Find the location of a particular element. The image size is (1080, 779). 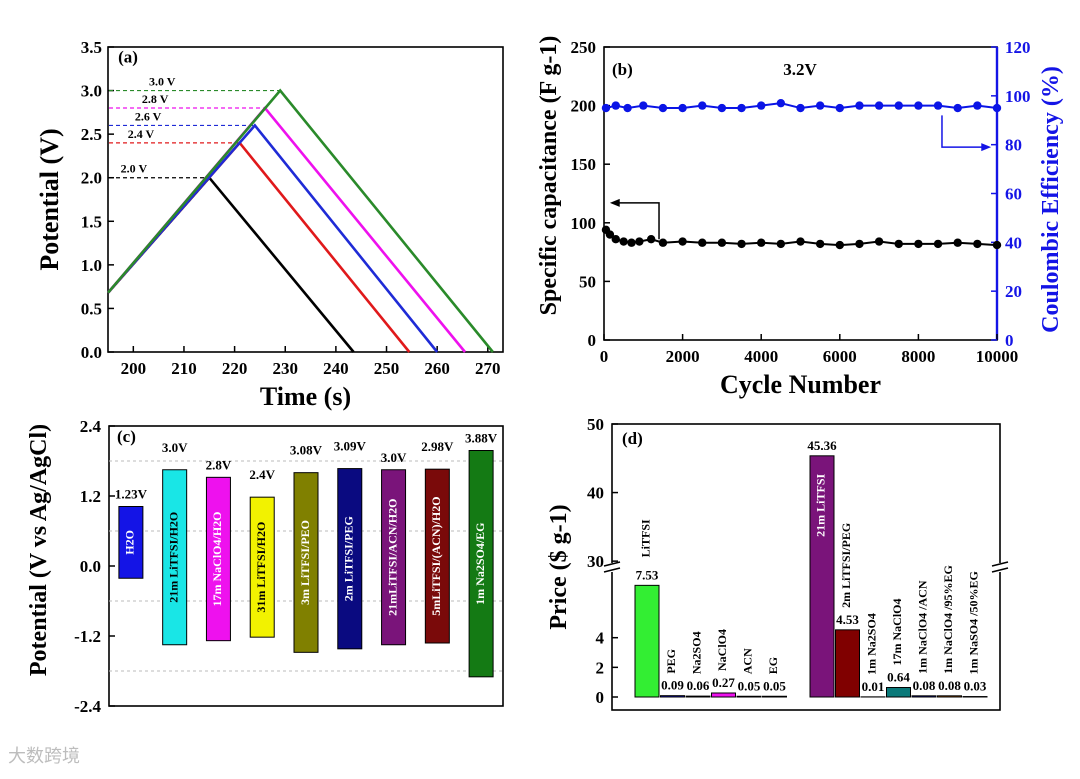

panel-d-category-label: NaClO4 is located at coordinates (722, 650).